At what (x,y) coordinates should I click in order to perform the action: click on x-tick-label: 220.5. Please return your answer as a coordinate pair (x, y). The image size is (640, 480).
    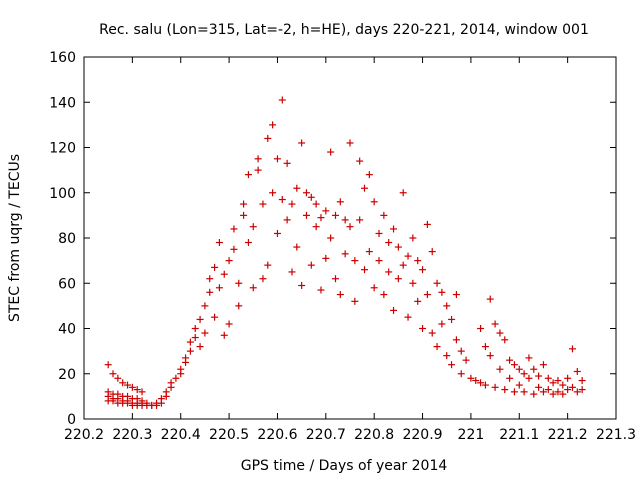
    Looking at the image, I should click on (229, 435).